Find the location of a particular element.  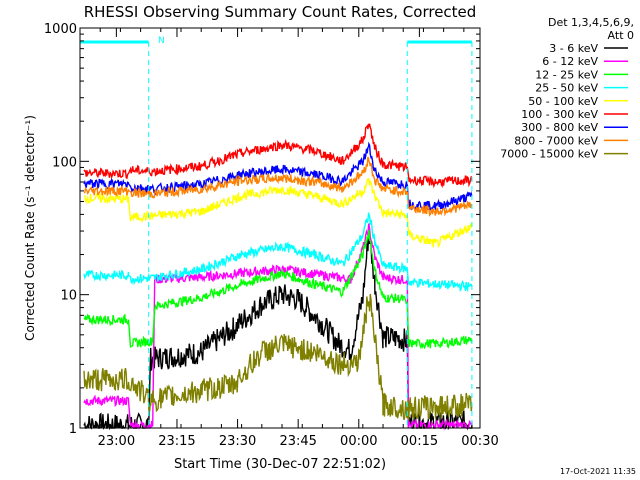

footer-date: 17-Oct-2021 11:35 is located at coordinates (598, 471).